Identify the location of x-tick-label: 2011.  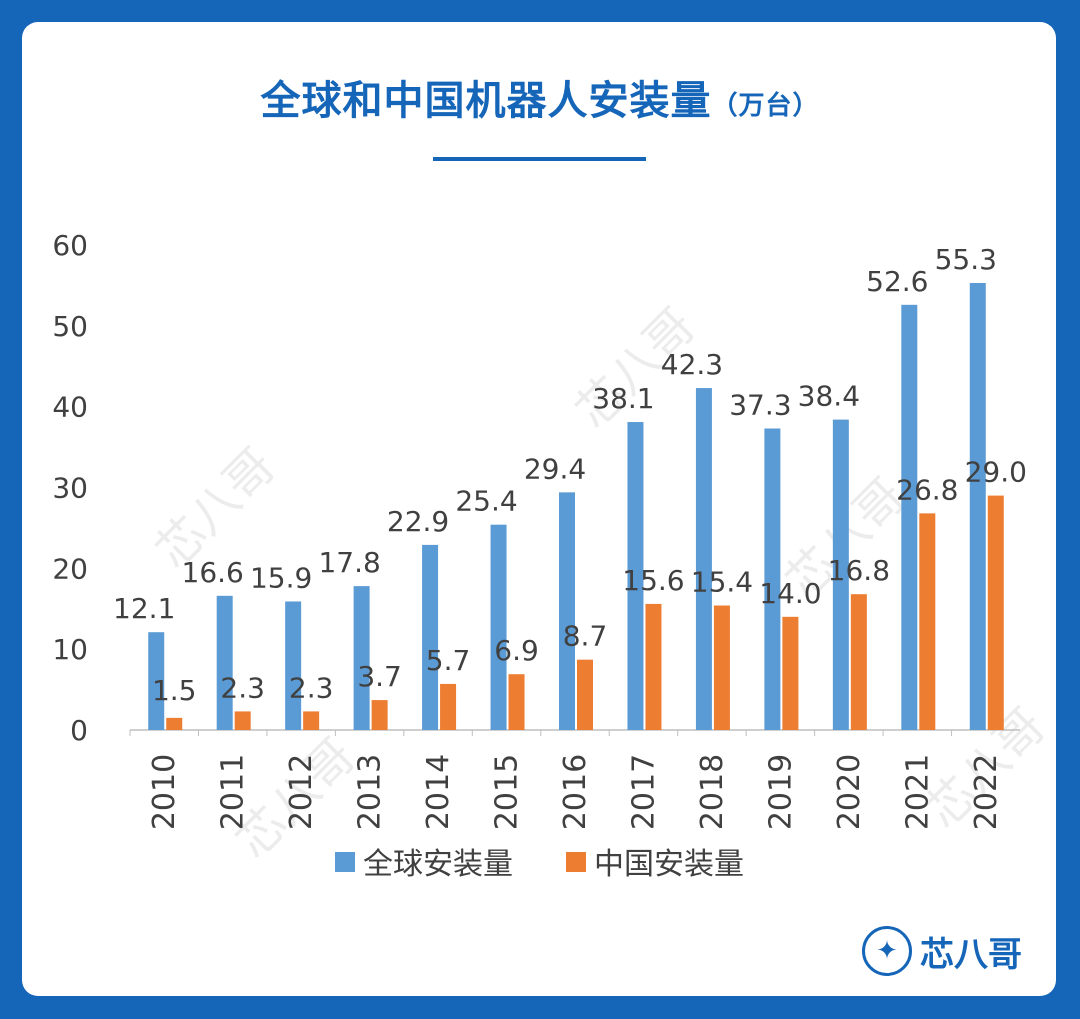
(233, 792).